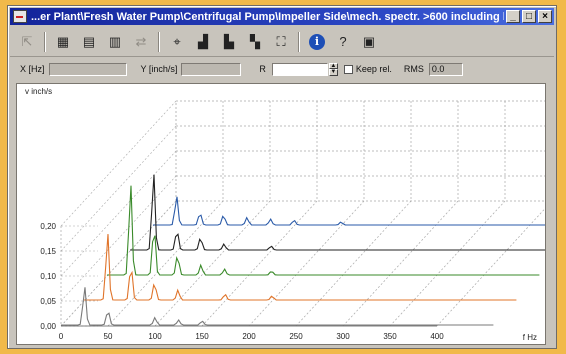  What do you see at coordinates (108, 336) in the screenshot?
I see `x-tick-label: 50` at bounding box center [108, 336].